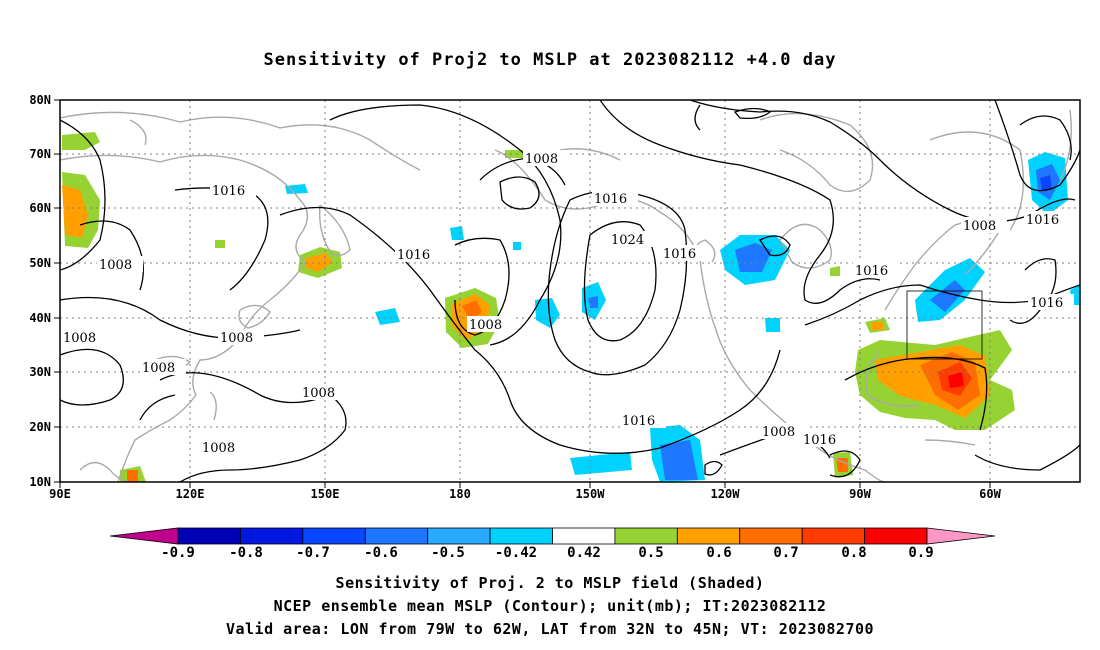 Image resolution: width=1100 pixels, height=650 pixels. I want to click on lon-label: 120W, so click(726, 494).